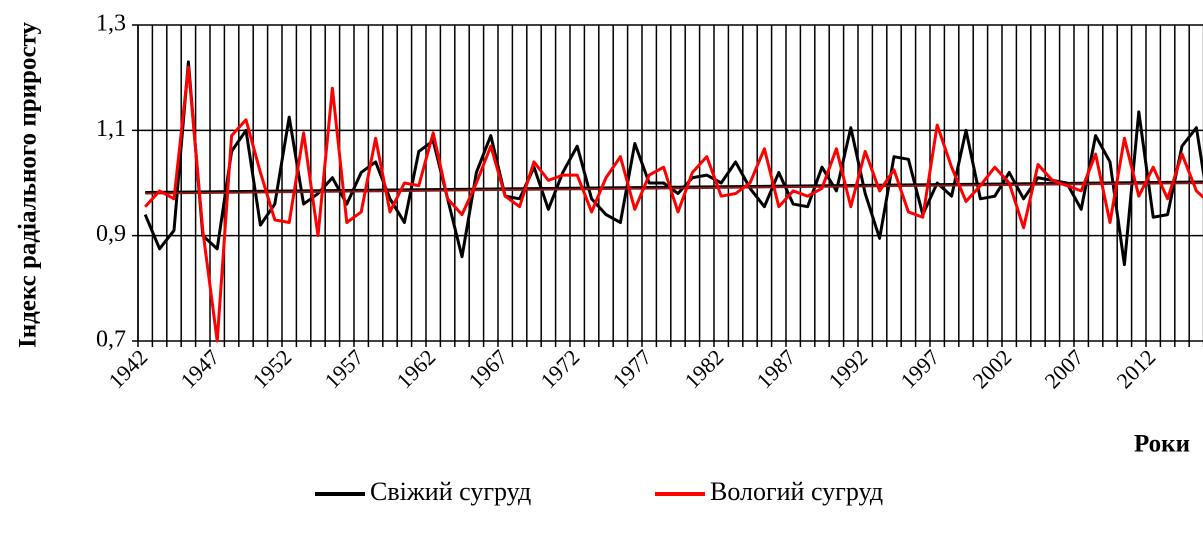 The width and height of the screenshot is (1203, 533). I want to click on x-tick-label: 1972, so click(560, 368).